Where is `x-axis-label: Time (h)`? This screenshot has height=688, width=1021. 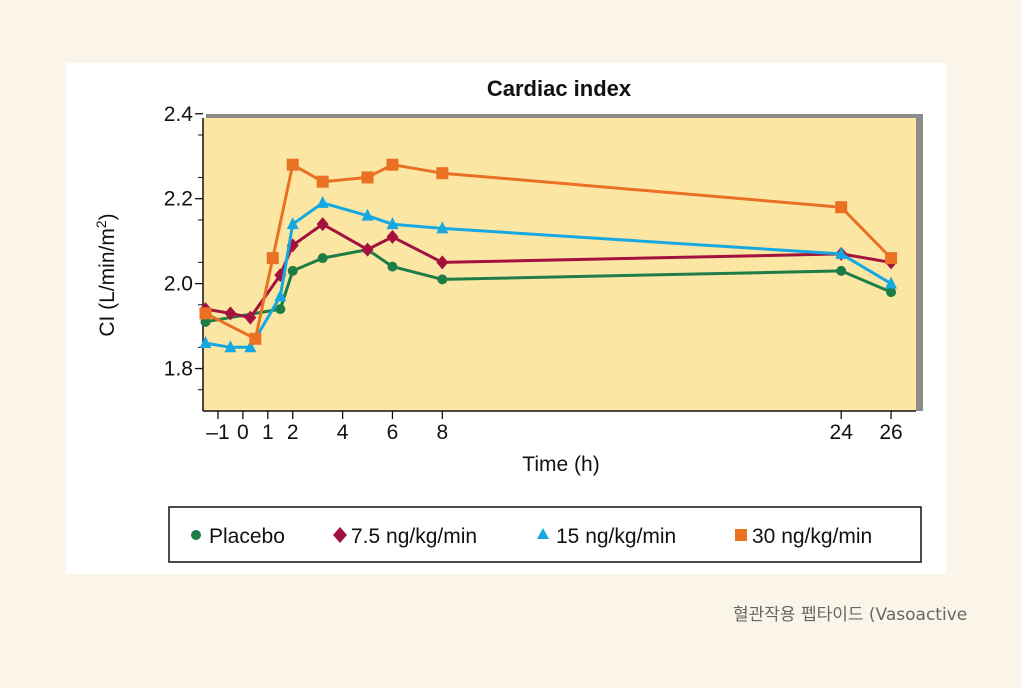 x-axis-label: Time (h) is located at coordinates (560, 464).